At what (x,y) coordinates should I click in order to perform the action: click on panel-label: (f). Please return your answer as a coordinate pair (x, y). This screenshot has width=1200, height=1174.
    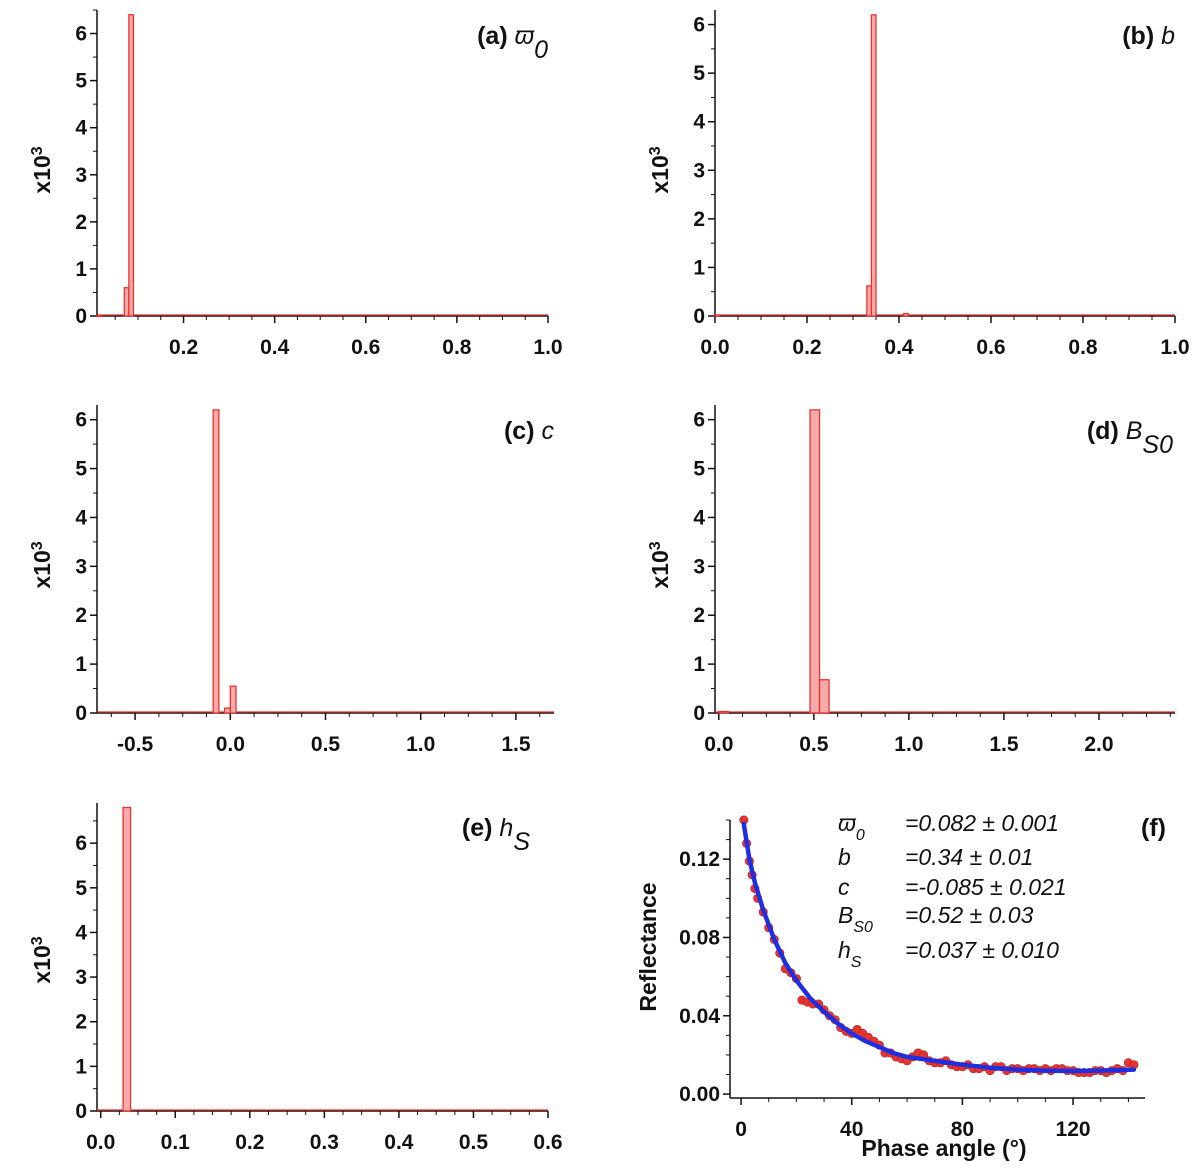
    Looking at the image, I should click on (1153, 828).